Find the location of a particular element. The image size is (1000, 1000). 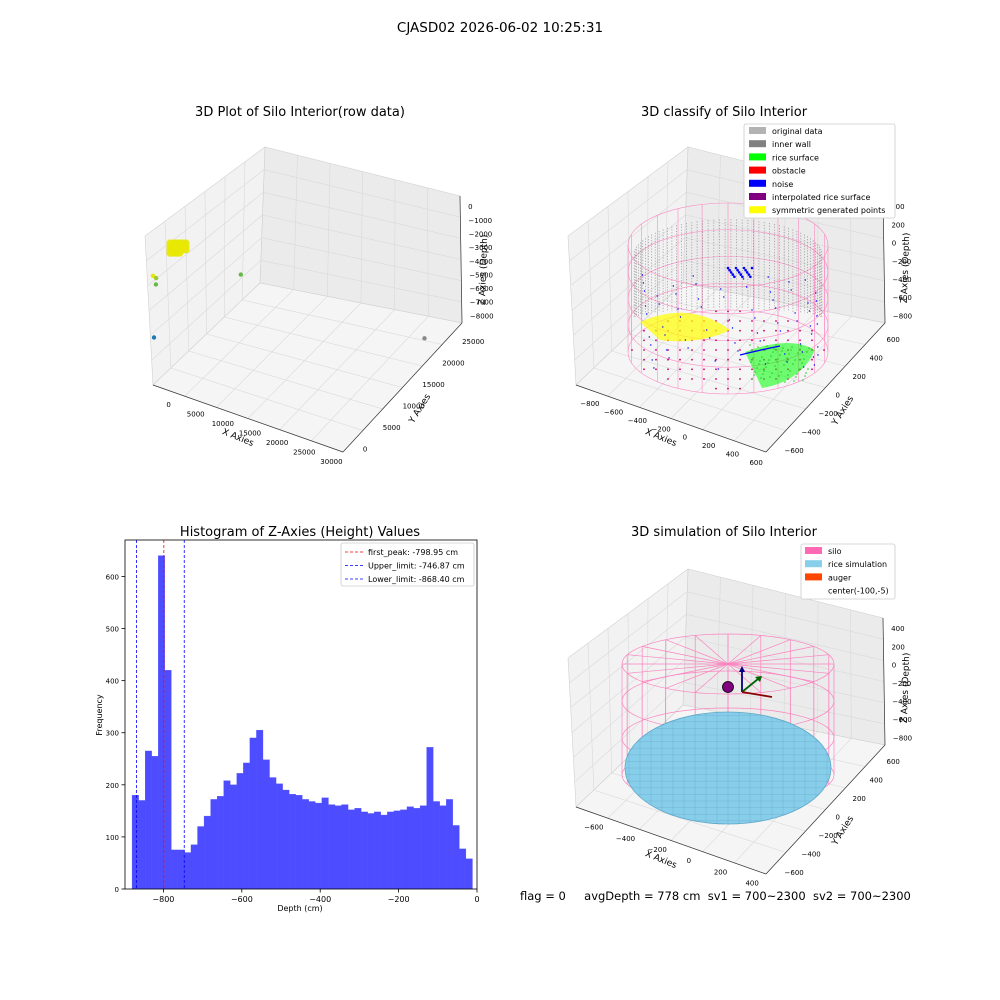

z-tick-label: −1000 is located at coordinates (480, 221).